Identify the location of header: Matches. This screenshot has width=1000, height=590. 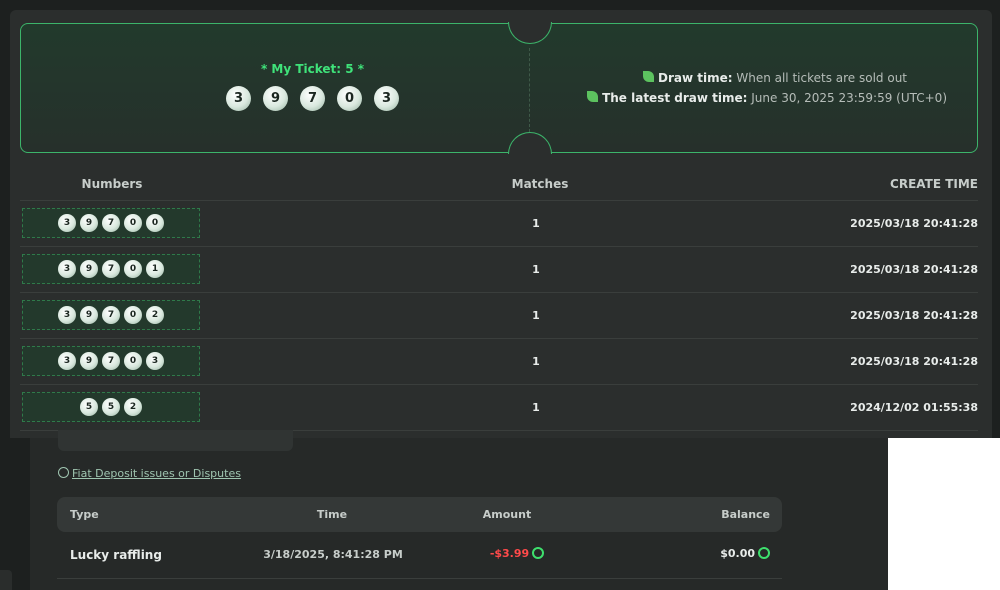
(540, 184).